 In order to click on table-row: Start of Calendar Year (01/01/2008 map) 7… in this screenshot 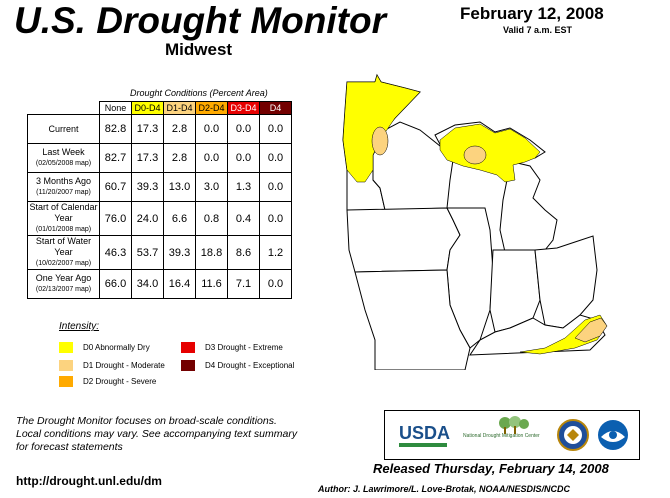, I will do `click(159, 218)`.